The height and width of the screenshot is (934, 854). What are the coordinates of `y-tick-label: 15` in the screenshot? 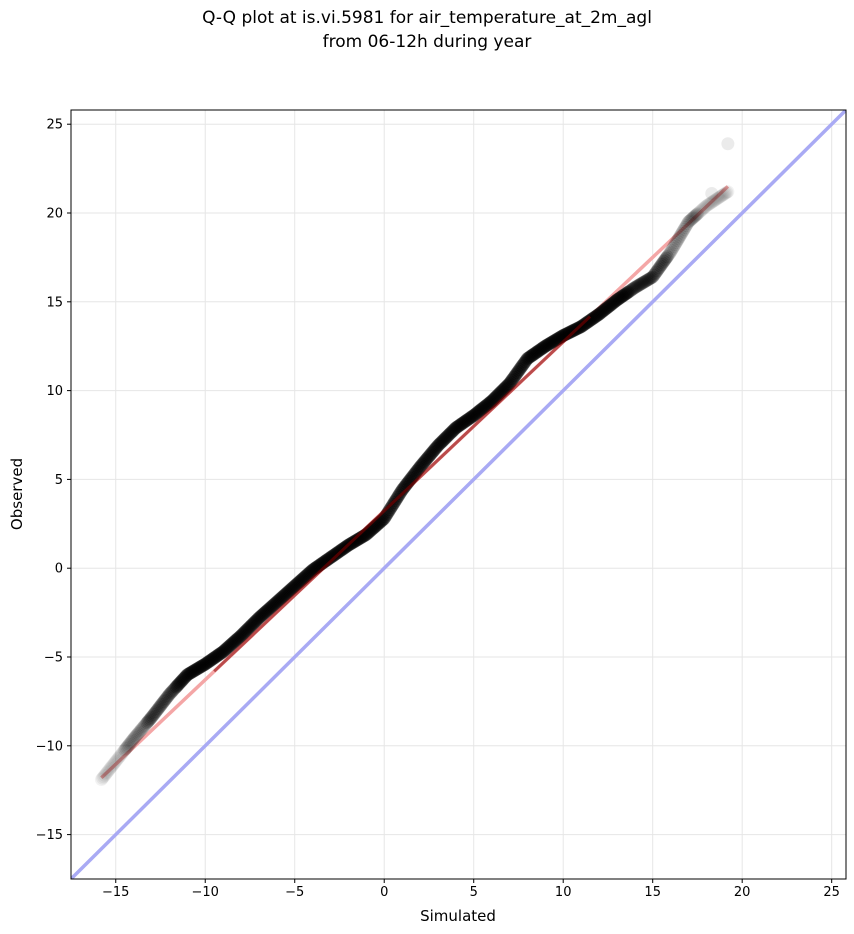 It's located at (54, 302).